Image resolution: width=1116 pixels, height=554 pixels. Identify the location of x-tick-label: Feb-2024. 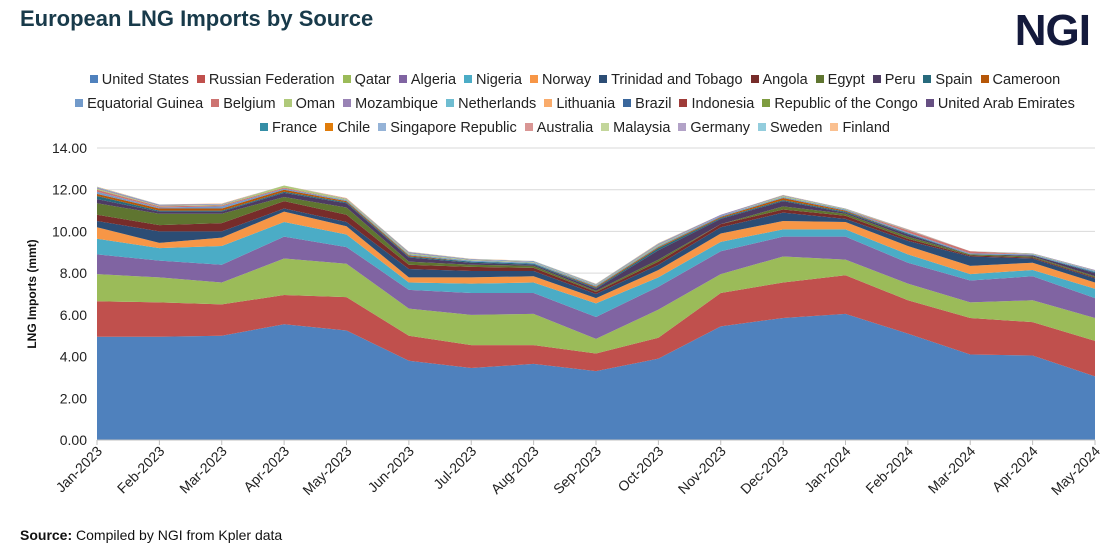
(889, 470).